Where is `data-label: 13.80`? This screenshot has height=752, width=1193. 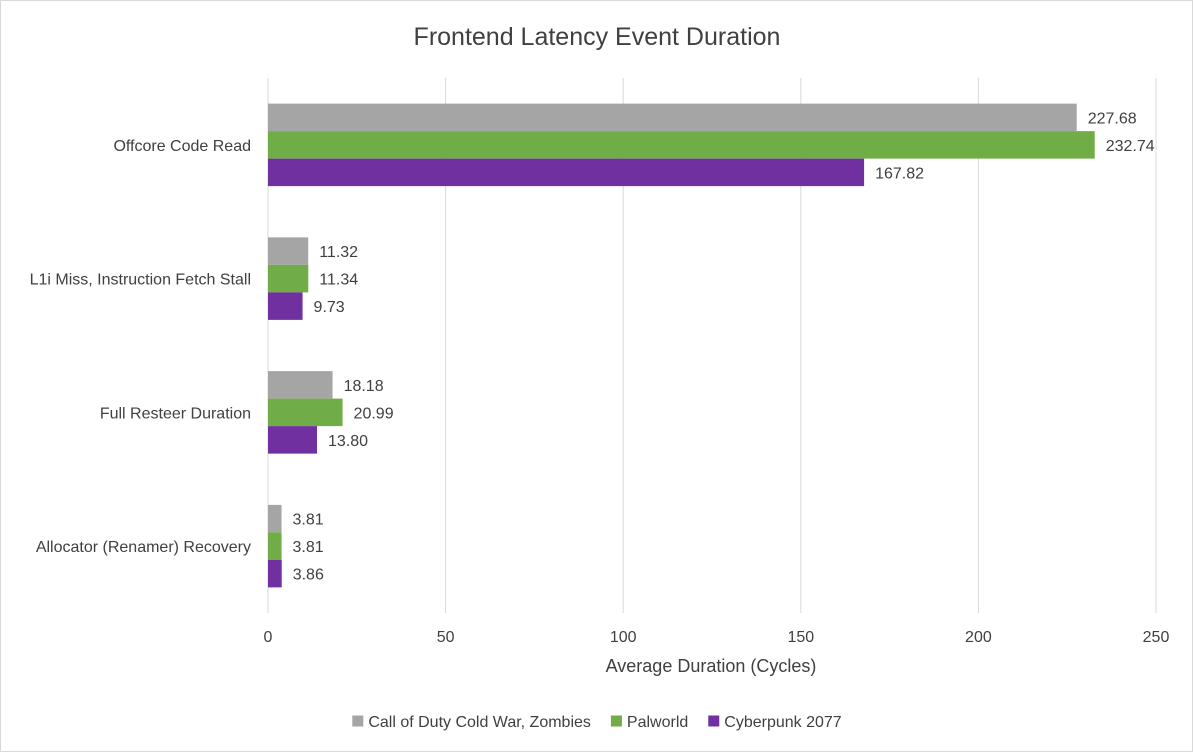
data-label: 13.80 is located at coordinates (348, 441).